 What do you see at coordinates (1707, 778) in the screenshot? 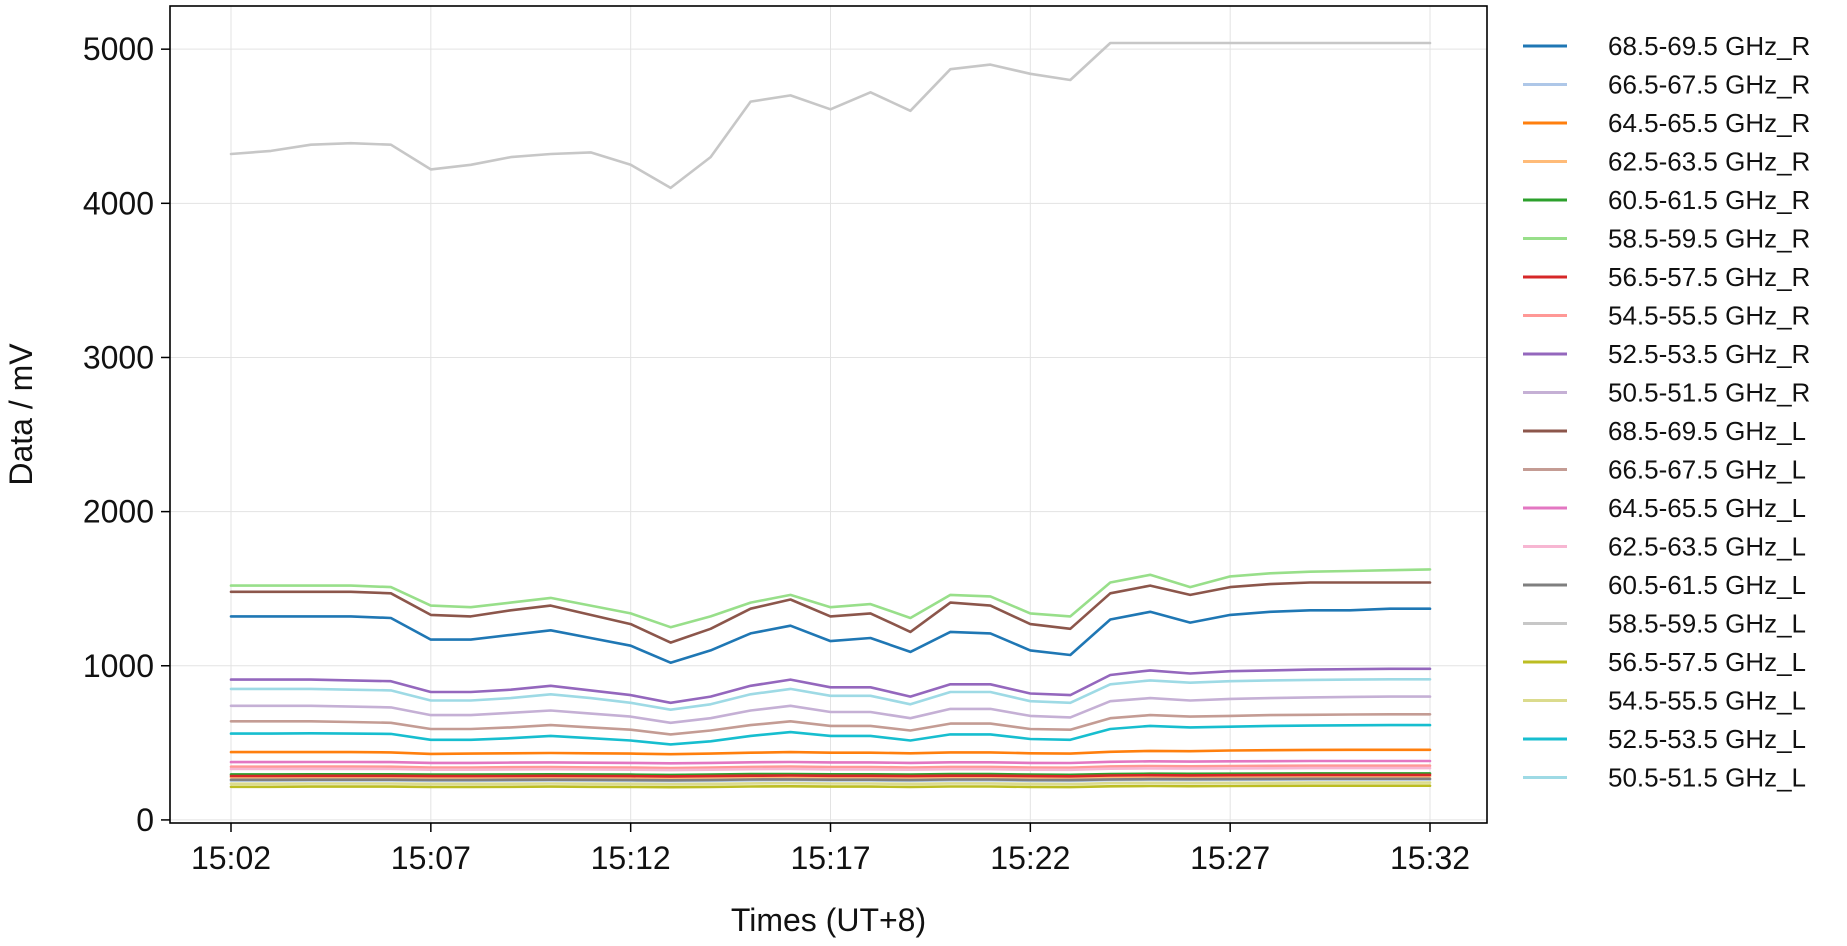
I see `legend-label: 50.5-51.5 GHz_L` at bounding box center [1707, 778].